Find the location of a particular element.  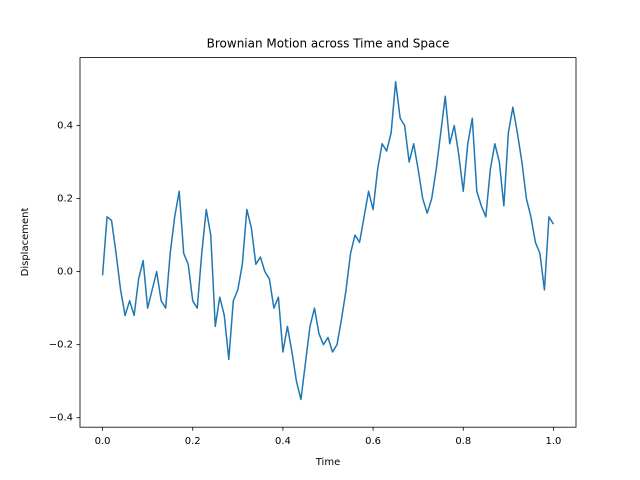

x-tick-label: 1.0 is located at coordinates (554, 441).